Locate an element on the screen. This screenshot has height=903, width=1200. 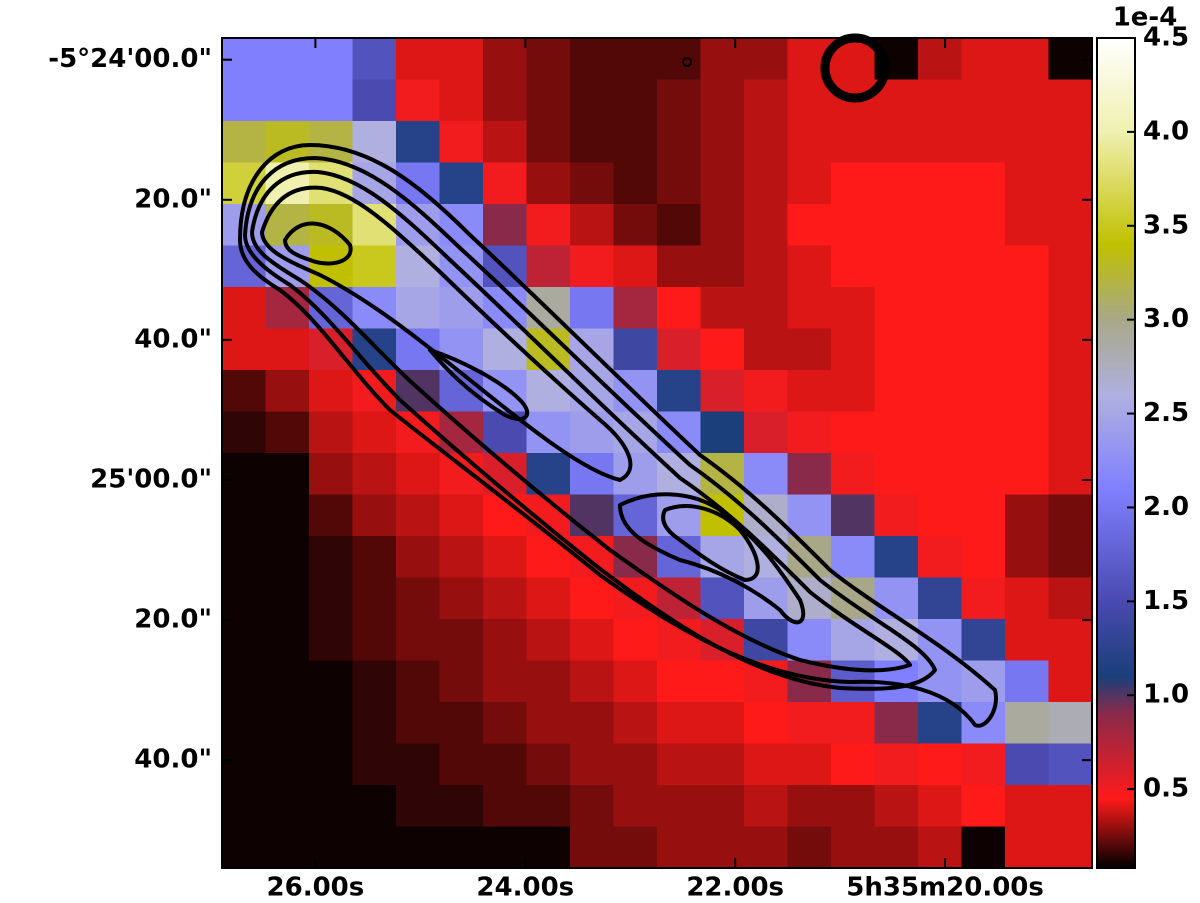
colorbar-multiplier: 1e-4 is located at coordinates (1145, 18).